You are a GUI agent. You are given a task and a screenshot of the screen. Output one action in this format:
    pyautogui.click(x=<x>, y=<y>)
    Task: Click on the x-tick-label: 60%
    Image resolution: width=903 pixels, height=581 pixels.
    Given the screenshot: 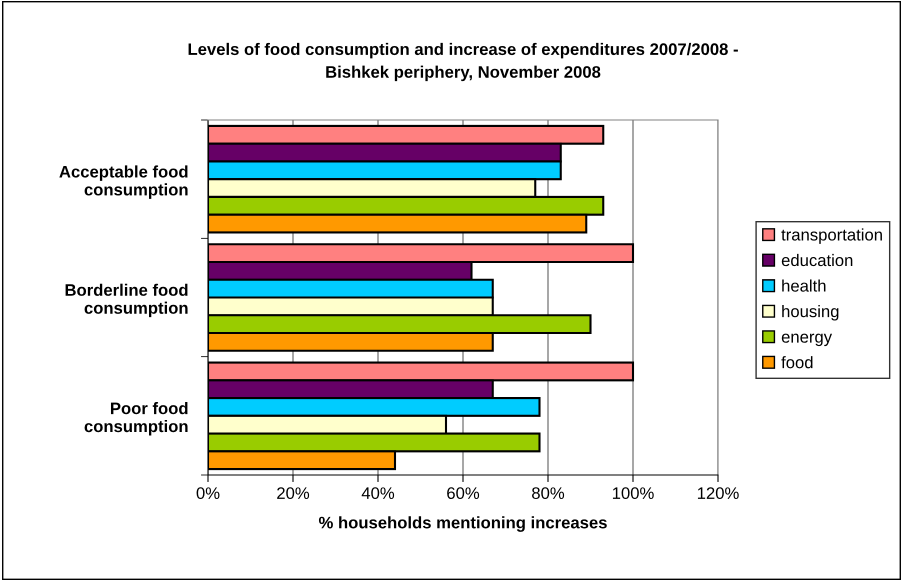 What is the action you would take?
    pyautogui.click(x=463, y=493)
    